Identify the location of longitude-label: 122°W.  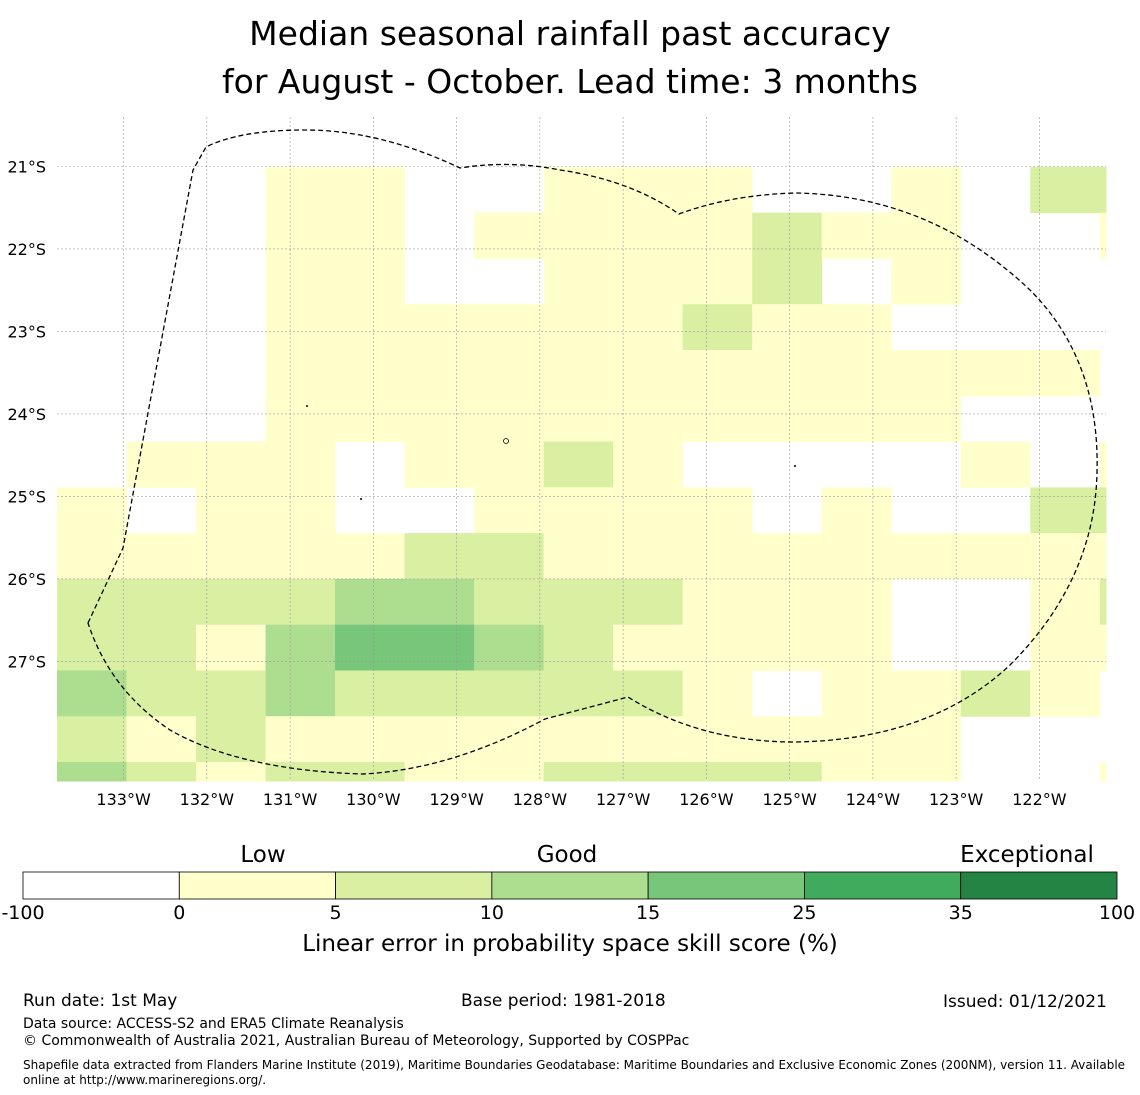
(1039, 799).